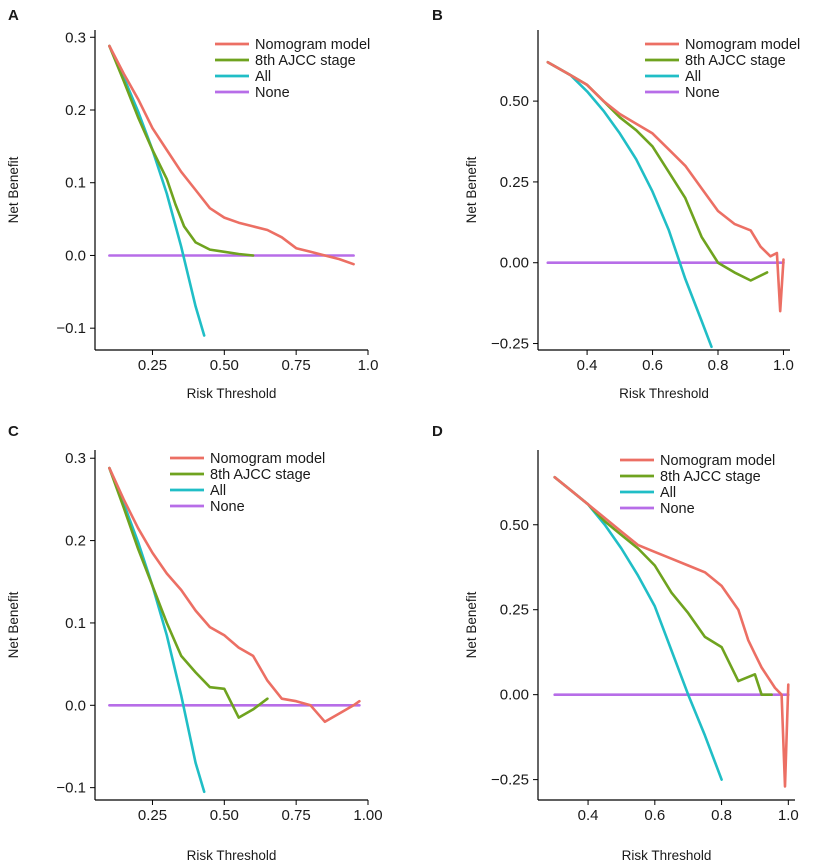 The height and width of the screenshot is (864, 829). Describe the element at coordinates (13, 431) in the screenshot. I see `panel-c-letter: C` at that location.